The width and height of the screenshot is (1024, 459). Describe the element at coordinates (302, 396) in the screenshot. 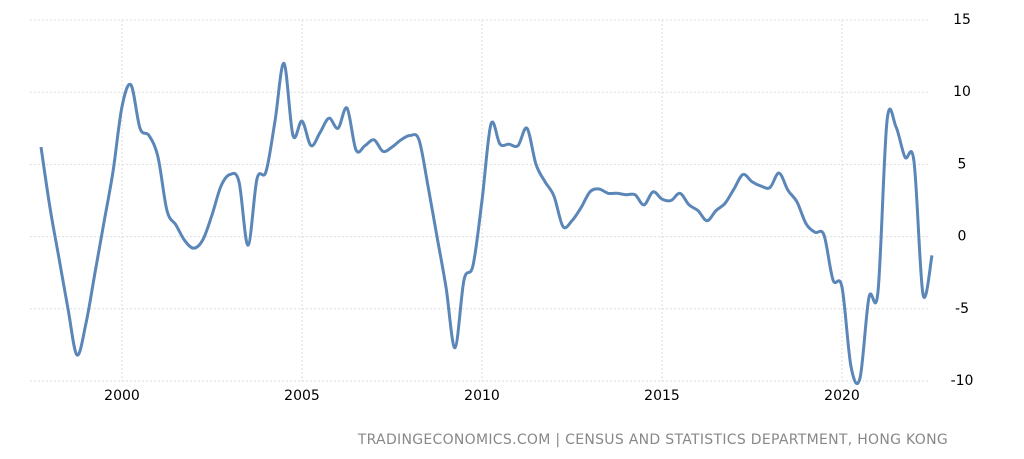

I see `x-tick-label: 2005` at that location.